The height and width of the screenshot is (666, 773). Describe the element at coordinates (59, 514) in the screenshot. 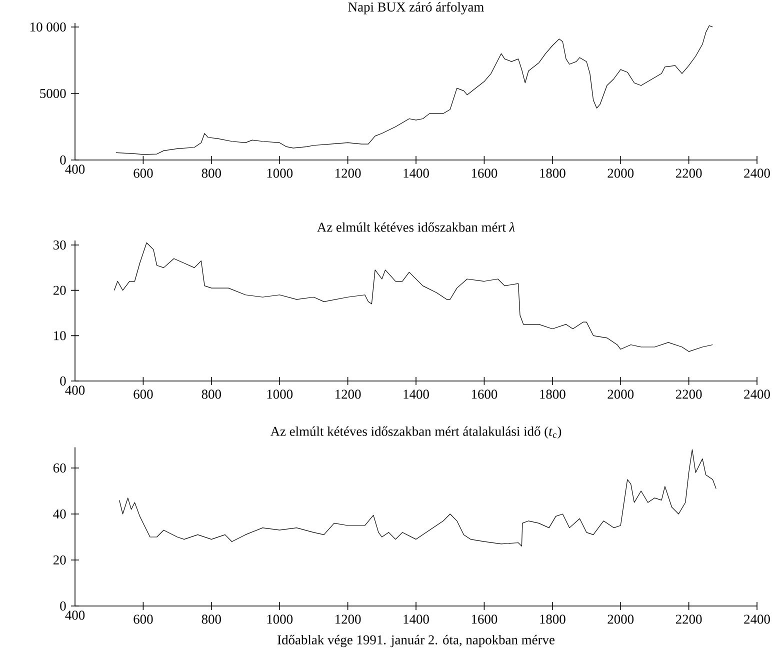

I see `y-tick-label: 40` at that location.